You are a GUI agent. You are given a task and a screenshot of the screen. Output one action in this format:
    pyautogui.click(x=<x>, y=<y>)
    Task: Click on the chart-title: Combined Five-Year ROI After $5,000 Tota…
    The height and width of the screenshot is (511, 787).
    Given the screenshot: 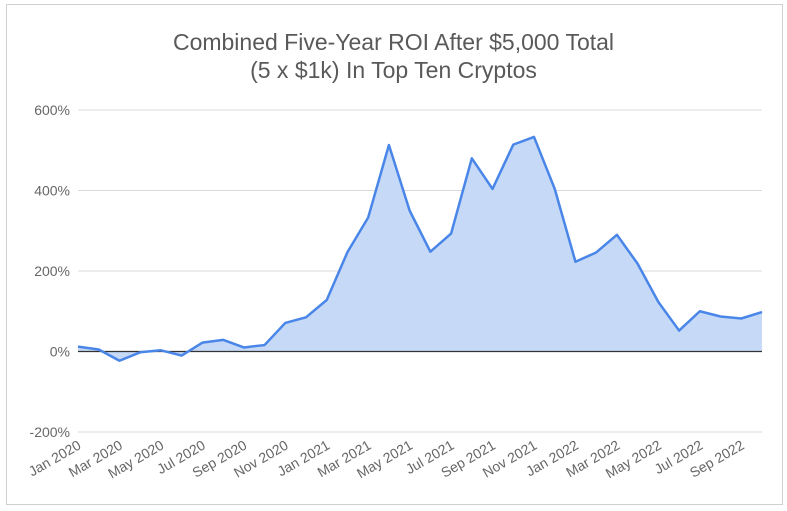 What is the action you would take?
    pyautogui.click(x=393, y=56)
    